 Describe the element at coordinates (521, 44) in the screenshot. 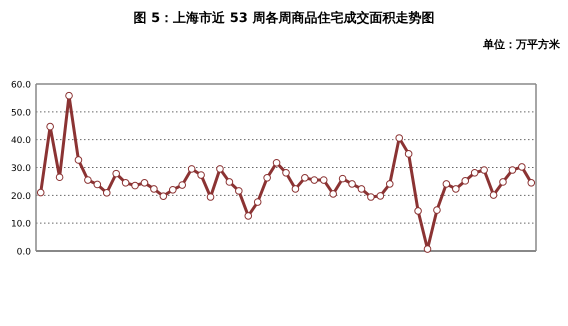

I see `text: 单位：万平方米` at that location.